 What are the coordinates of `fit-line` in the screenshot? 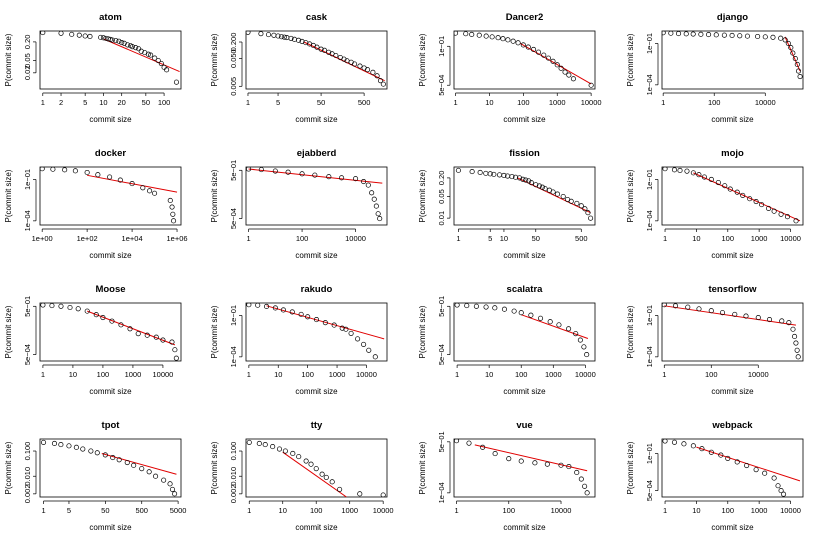 It's located at (554, 195).